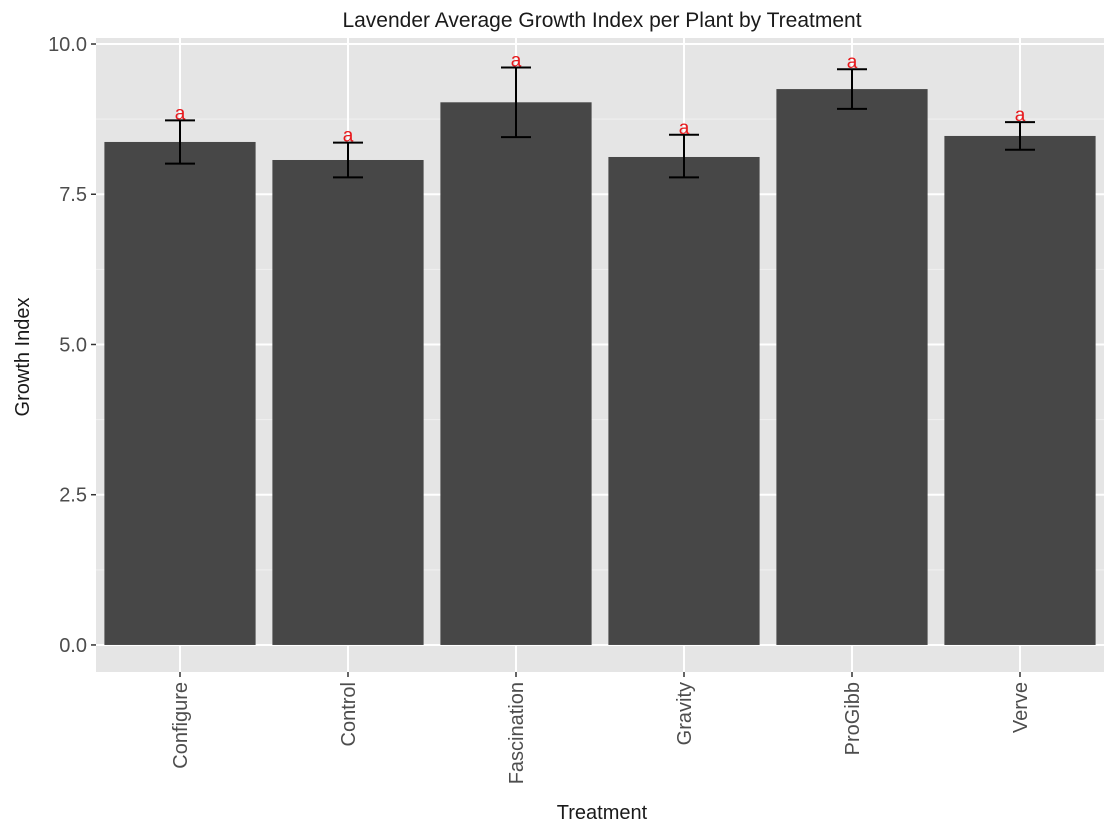  What do you see at coordinates (180, 113) in the screenshot?
I see `significance-letter-configure: a` at bounding box center [180, 113].